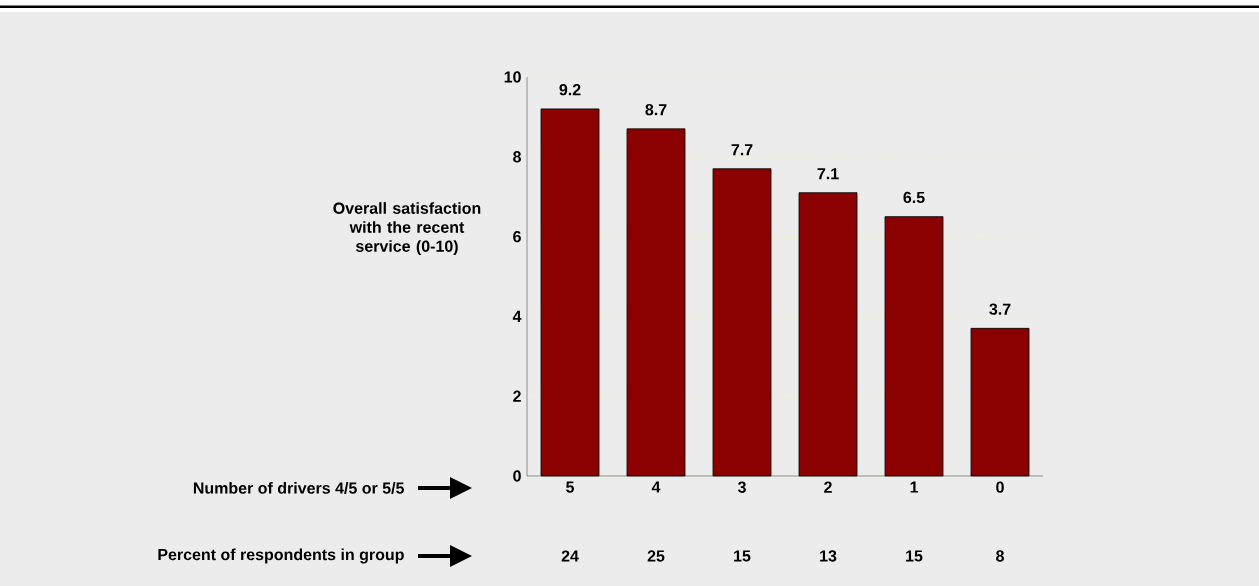 The image size is (1259, 586). I want to click on y-tick-label: 6, so click(517, 236).